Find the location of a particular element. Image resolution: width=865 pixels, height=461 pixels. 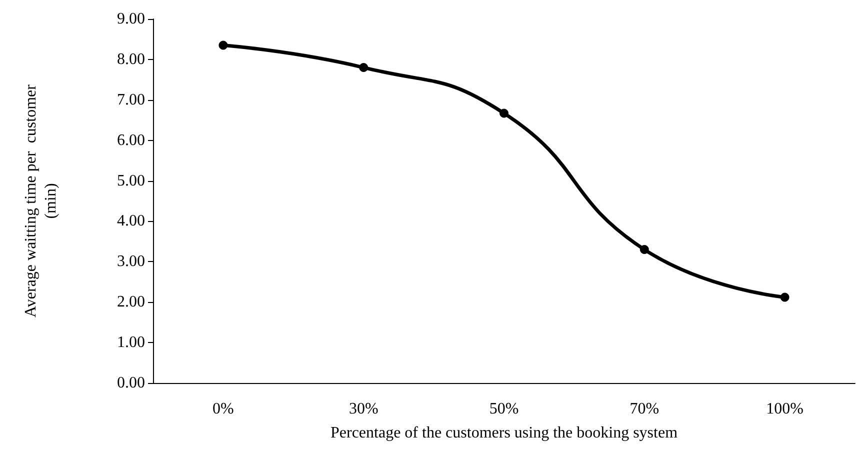

y-tick-label: 6.00 is located at coordinates (131, 140).